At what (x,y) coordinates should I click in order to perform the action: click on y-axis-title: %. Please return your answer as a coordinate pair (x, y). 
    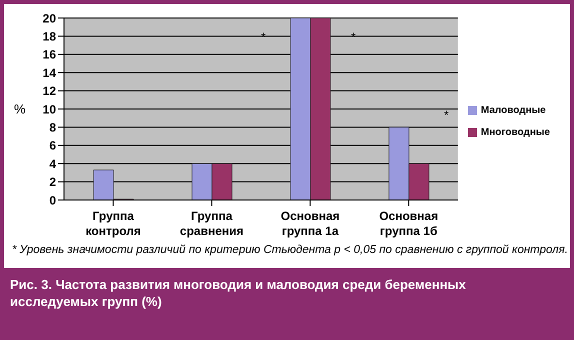
    Looking at the image, I should click on (20, 109).